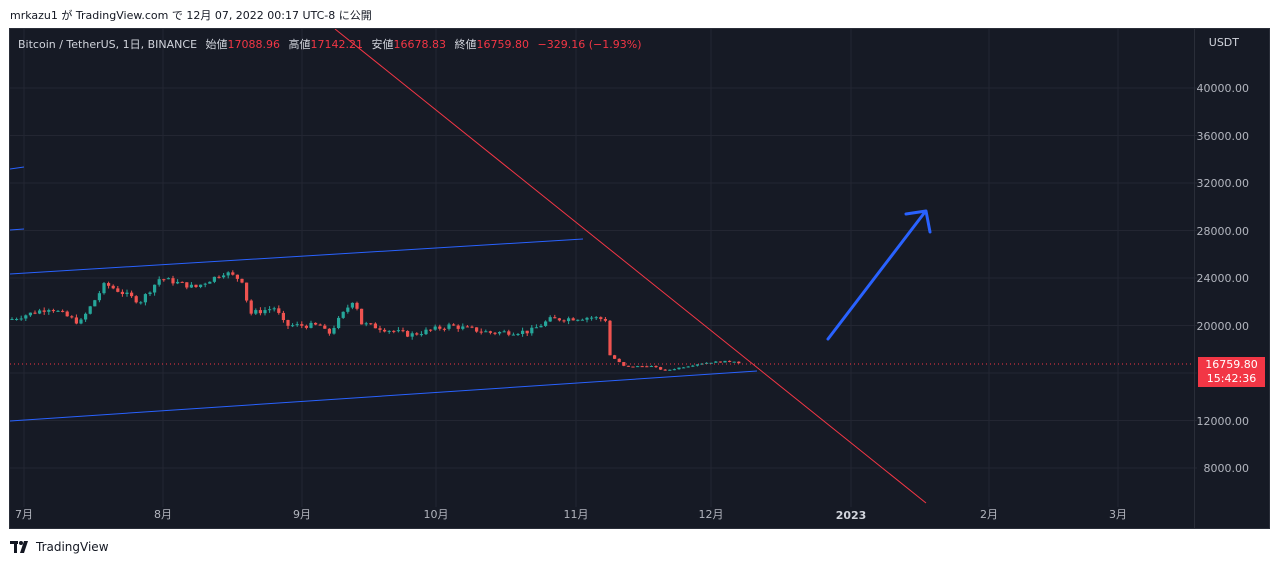 This screenshot has height=565, width=1280. What do you see at coordinates (420, 44) in the screenshot?
I see `low-value: 16678.83` at bounding box center [420, 44].